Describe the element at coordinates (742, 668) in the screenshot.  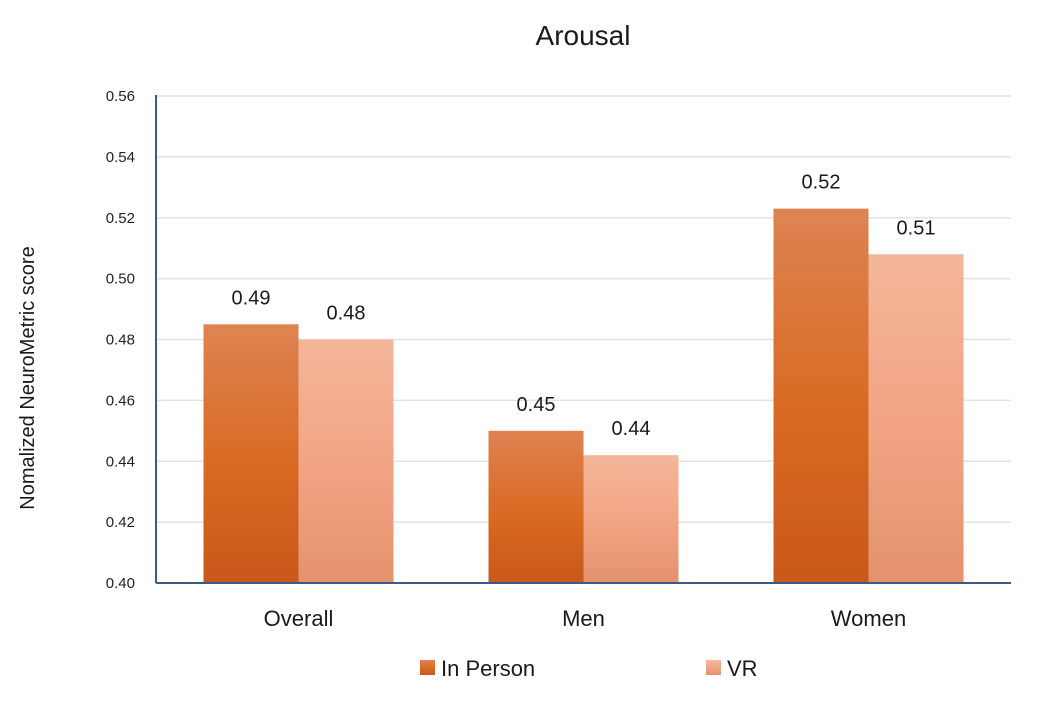
I see `legend-label: VR` at that location.